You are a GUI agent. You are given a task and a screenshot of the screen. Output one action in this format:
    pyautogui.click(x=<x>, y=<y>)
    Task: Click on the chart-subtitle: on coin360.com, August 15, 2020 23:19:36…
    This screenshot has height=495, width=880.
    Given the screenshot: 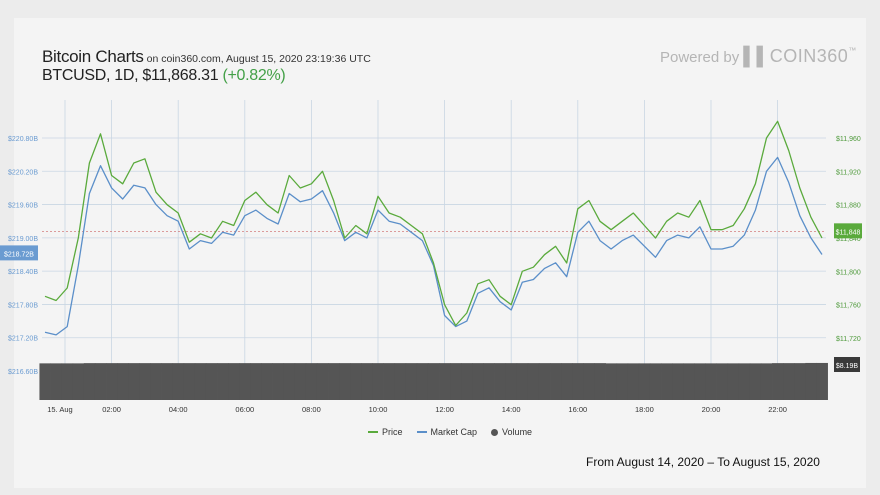 What is the action you would take?
    pyautogui.click(x=258, y=59)
    